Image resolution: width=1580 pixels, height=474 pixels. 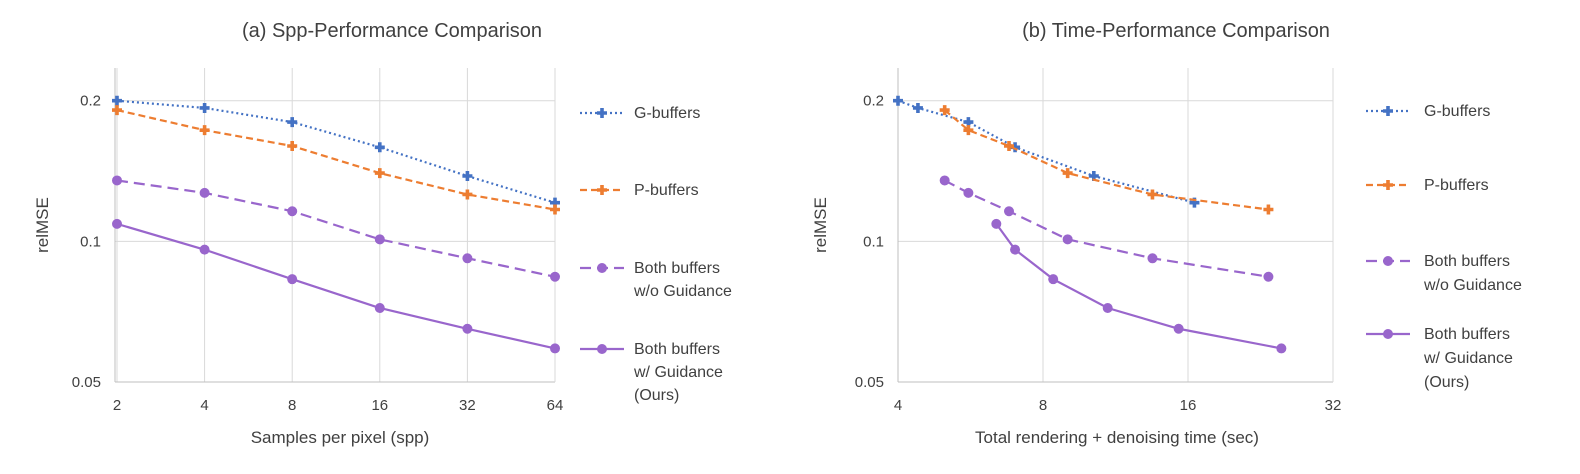 What do you see at coordinates (340, 437) in the screenshot?
I see `x-axis-label: Samples per pixel (spp)` at bounding box center [340, 437].